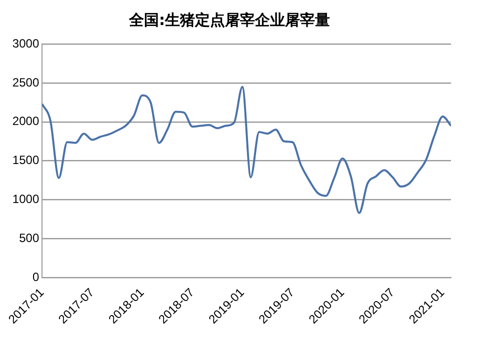  Describe the element at coordinates (26, 82) in the screenshot. I see `y-tick-label: 2500` at that location.